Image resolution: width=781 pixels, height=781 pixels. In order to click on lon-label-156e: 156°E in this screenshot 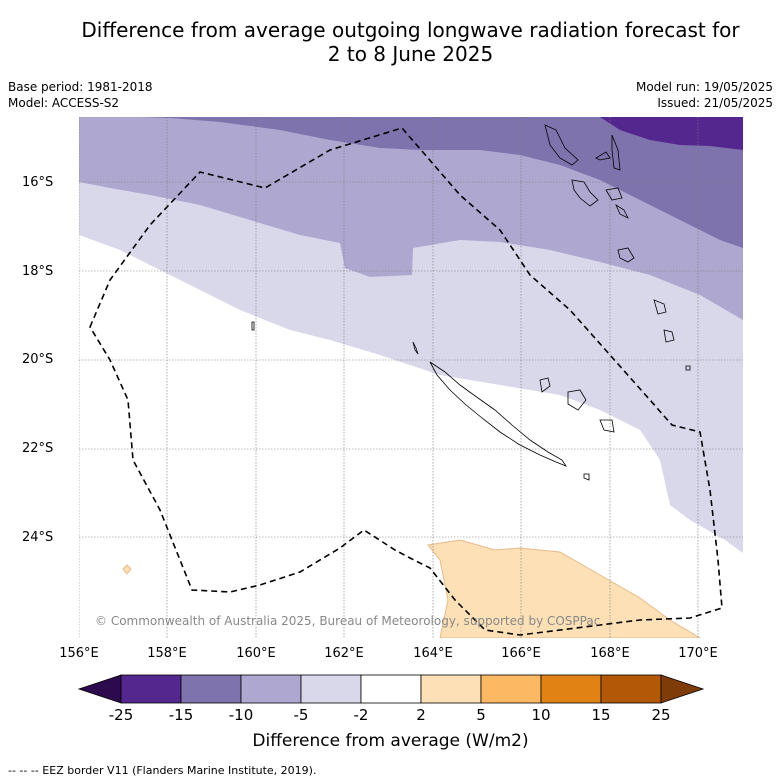, I will do `click(79, 653)`.